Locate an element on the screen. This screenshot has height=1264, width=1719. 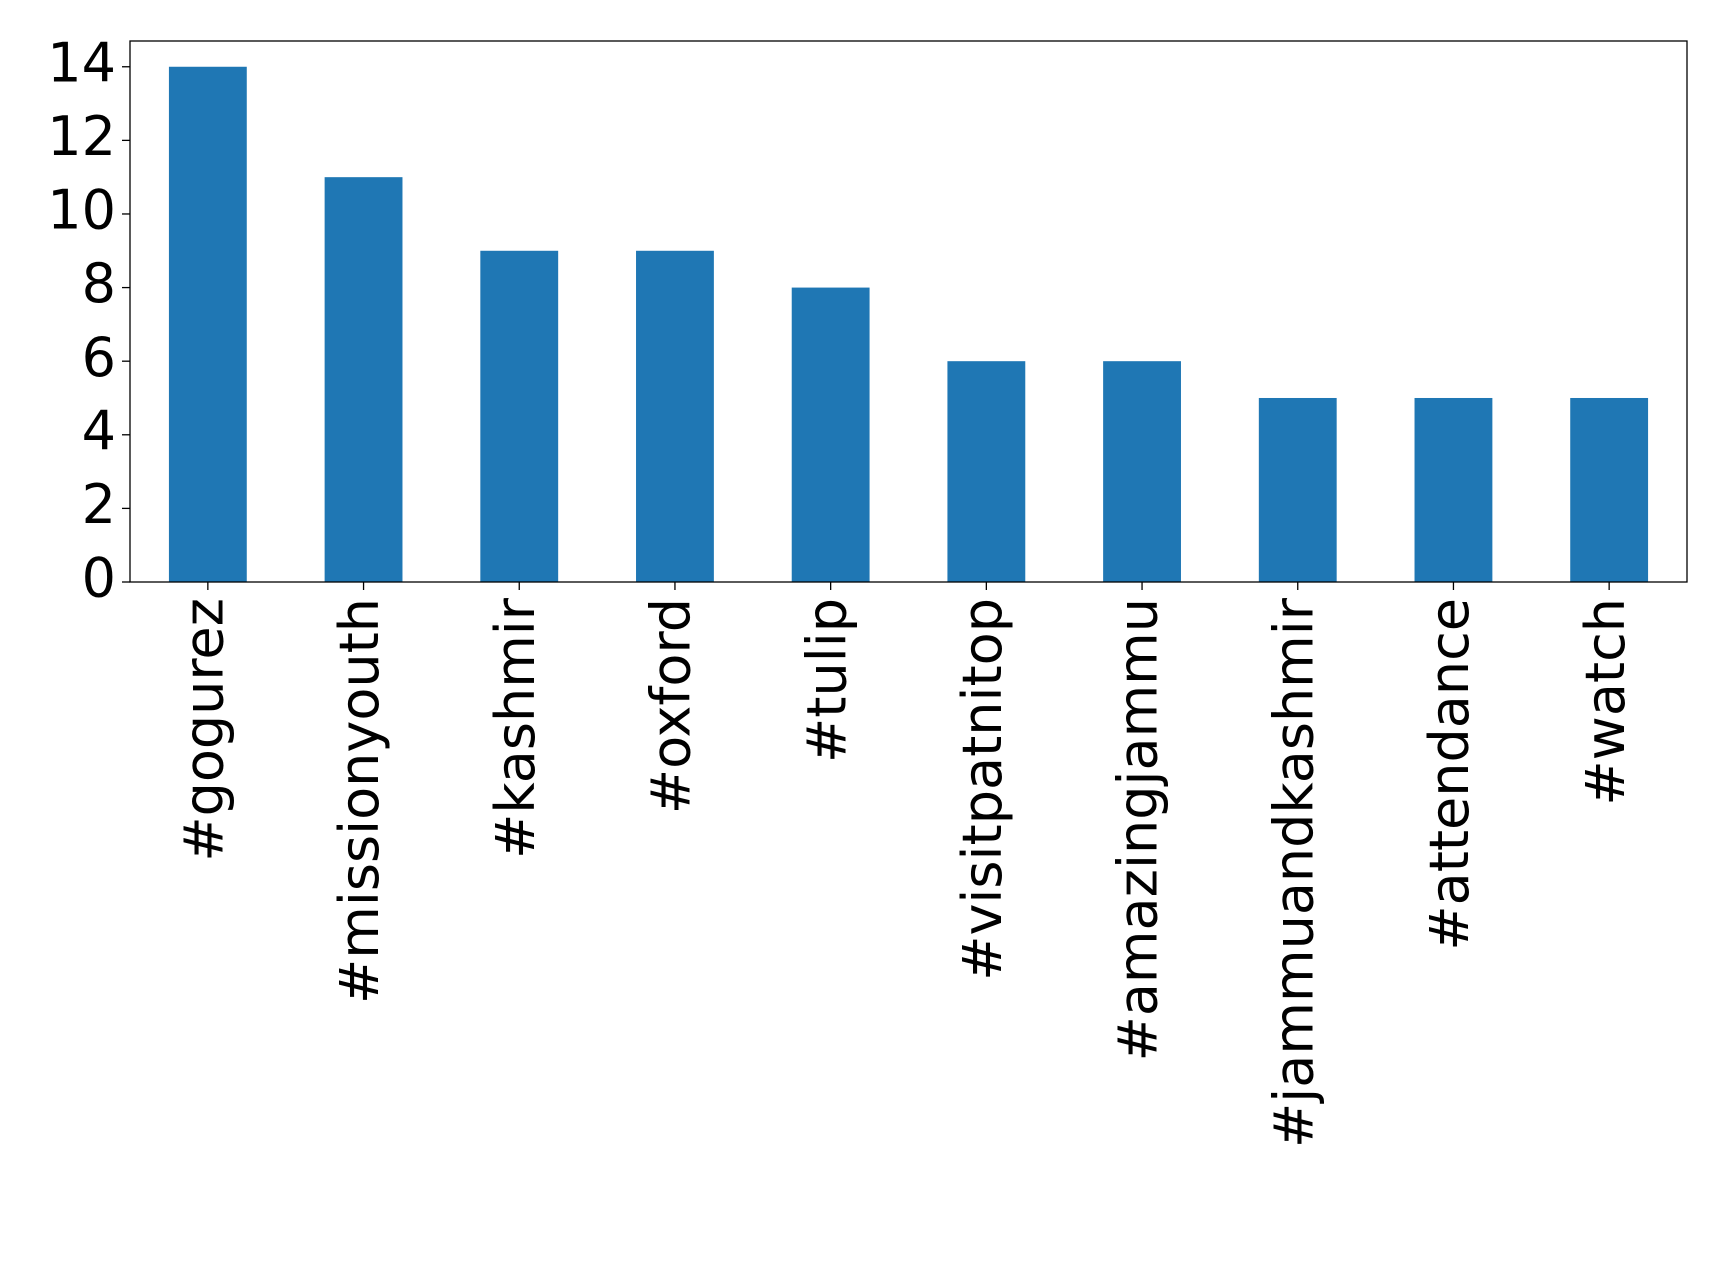
y-tick-label: 0 is located at coordinates (99, 578).